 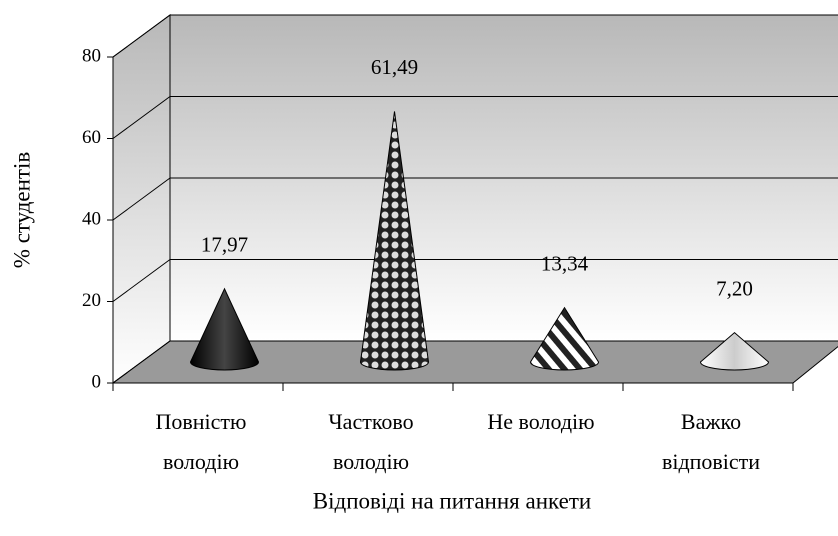 What do you see at coordinates (91, 300) in the screenshot?
I see `y-tick-label: 20` at bounding box center [91, 300].